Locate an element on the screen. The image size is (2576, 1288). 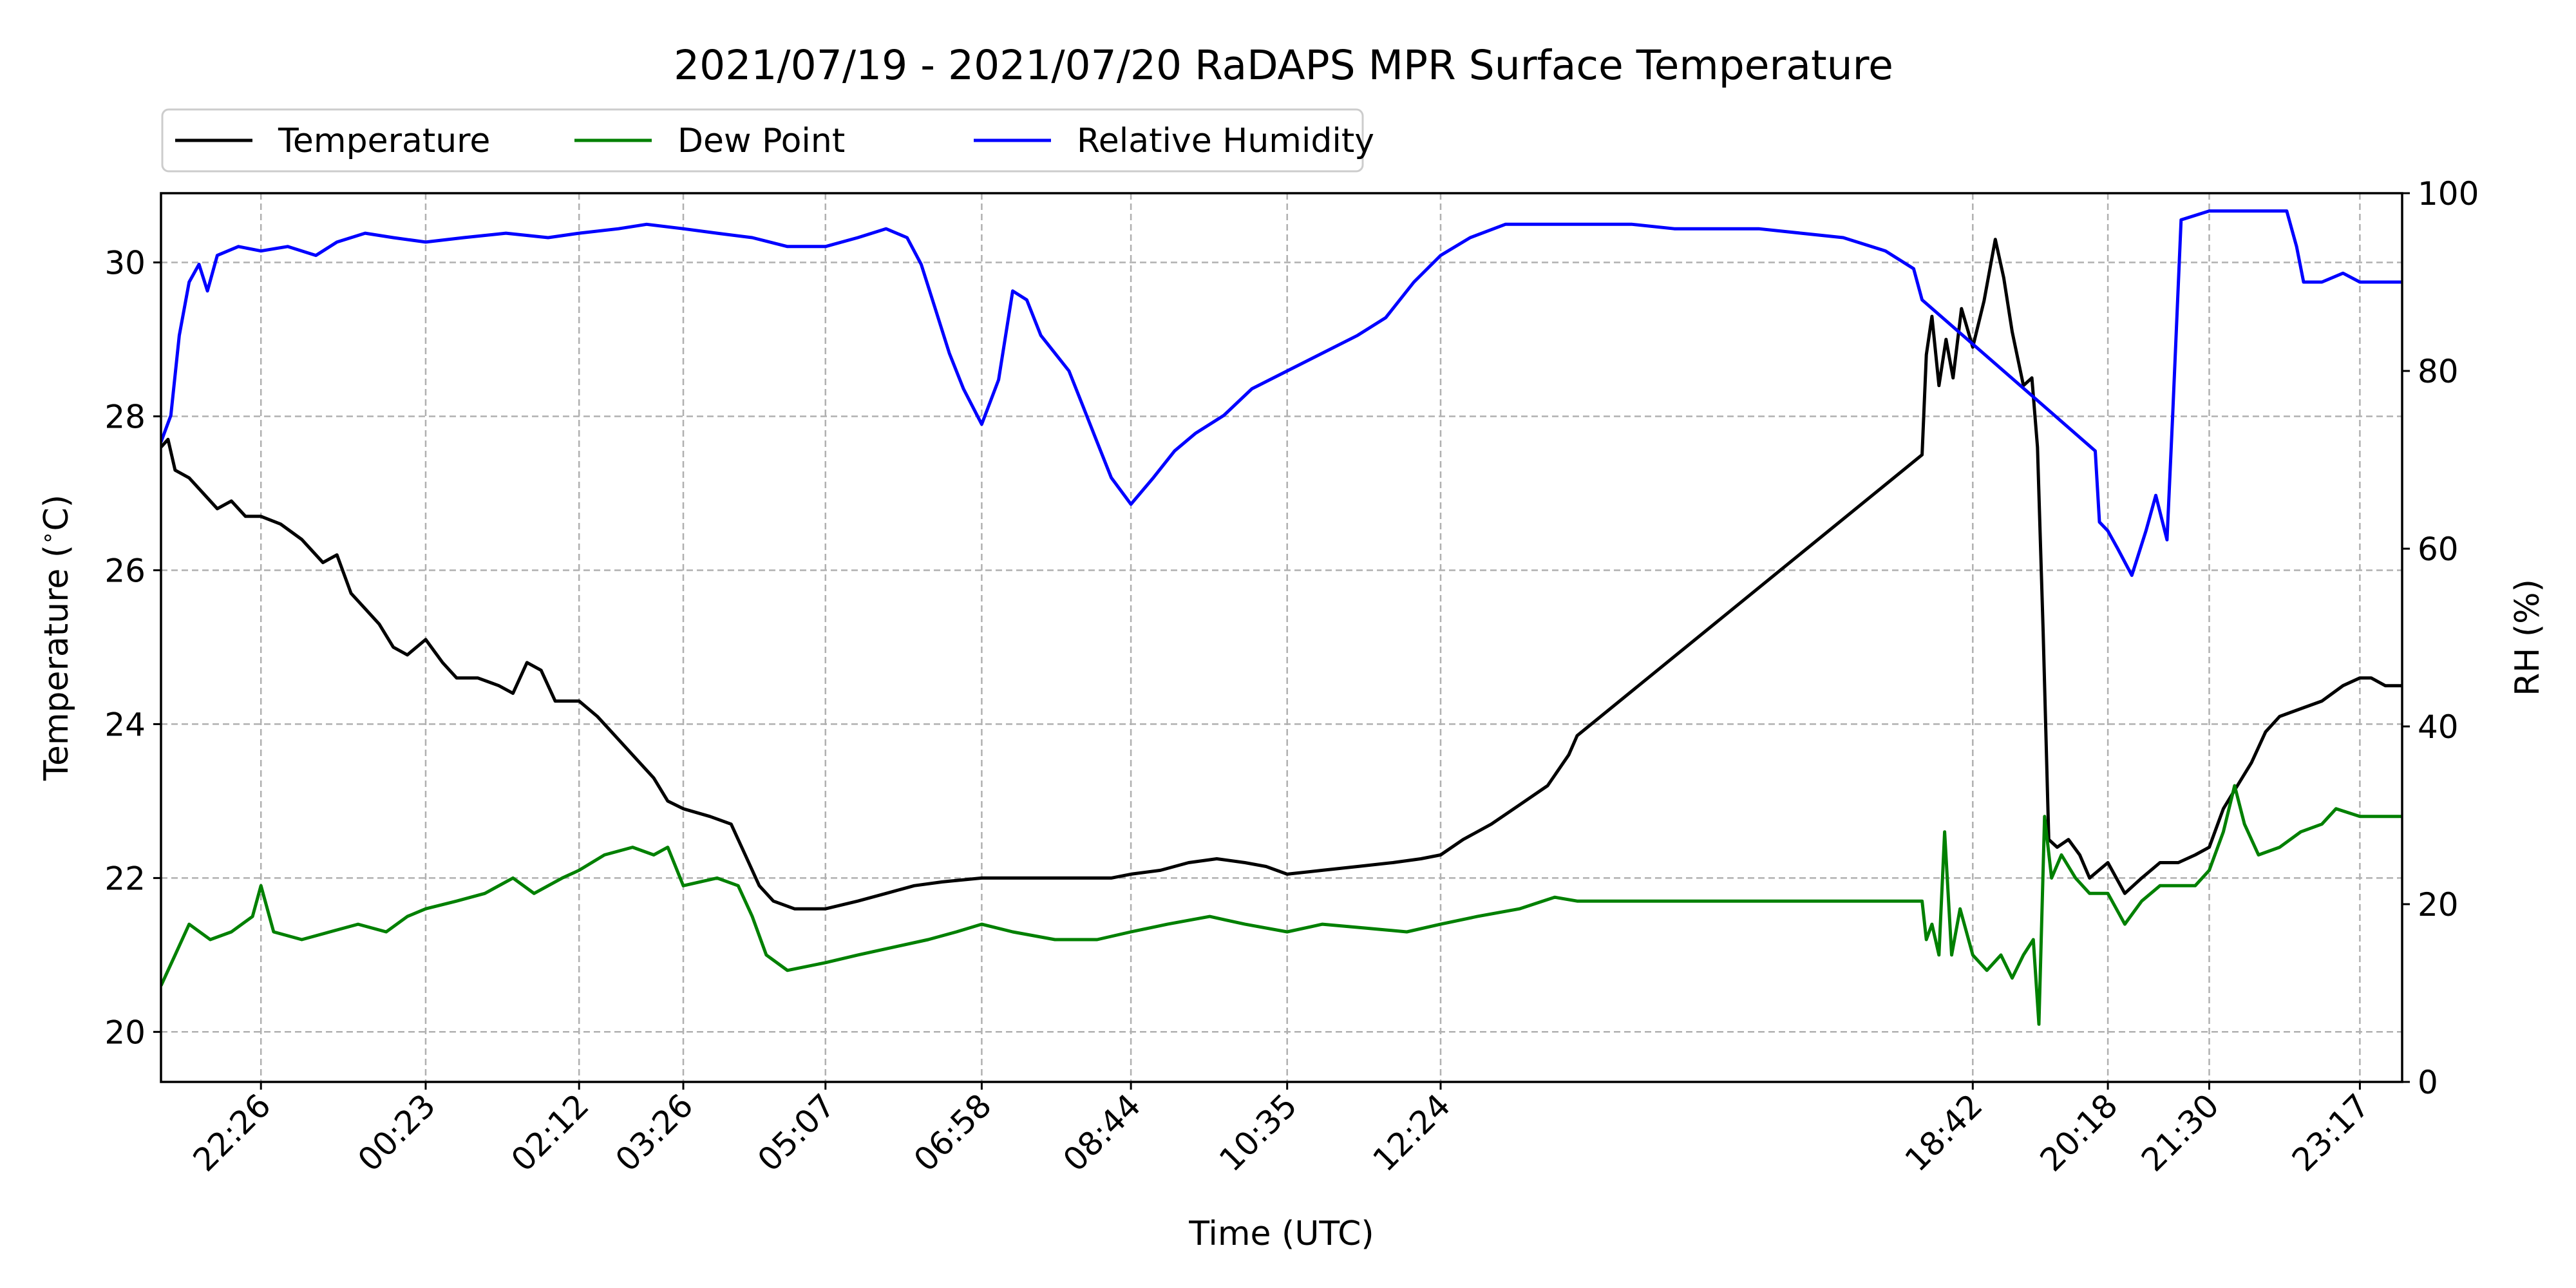
legend-label-dew-point: Dew Point is located at coordinates (761, 141).